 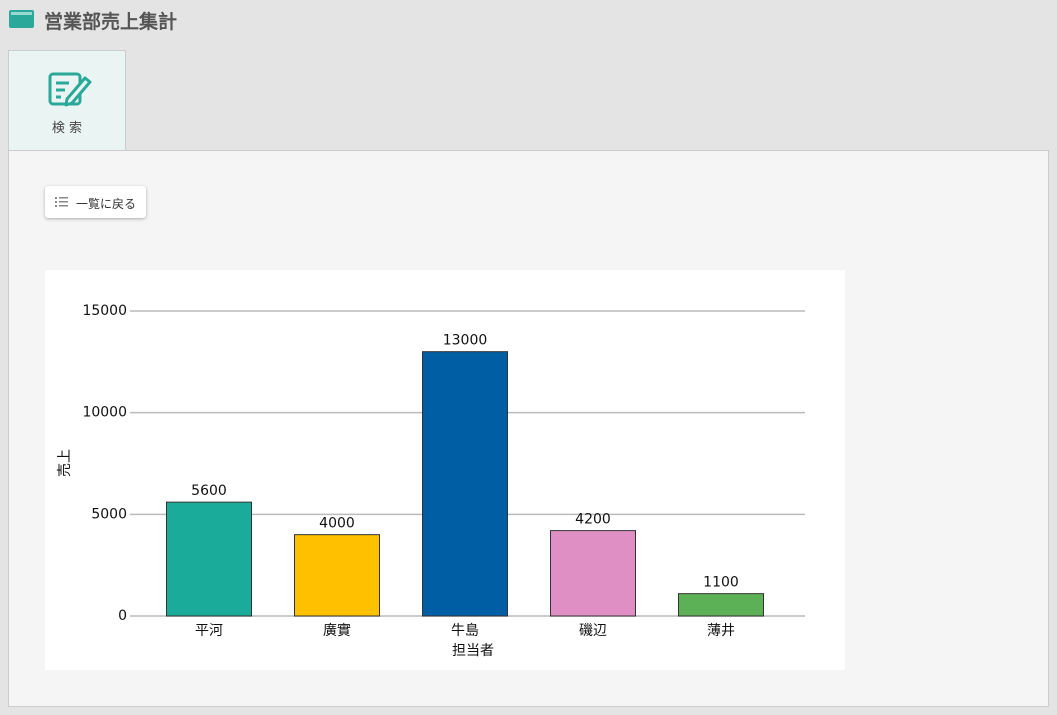 What do you see at coordinates (70, 89) in the screenshot?
I see `edit-icon` at bounding box center [70, 89].